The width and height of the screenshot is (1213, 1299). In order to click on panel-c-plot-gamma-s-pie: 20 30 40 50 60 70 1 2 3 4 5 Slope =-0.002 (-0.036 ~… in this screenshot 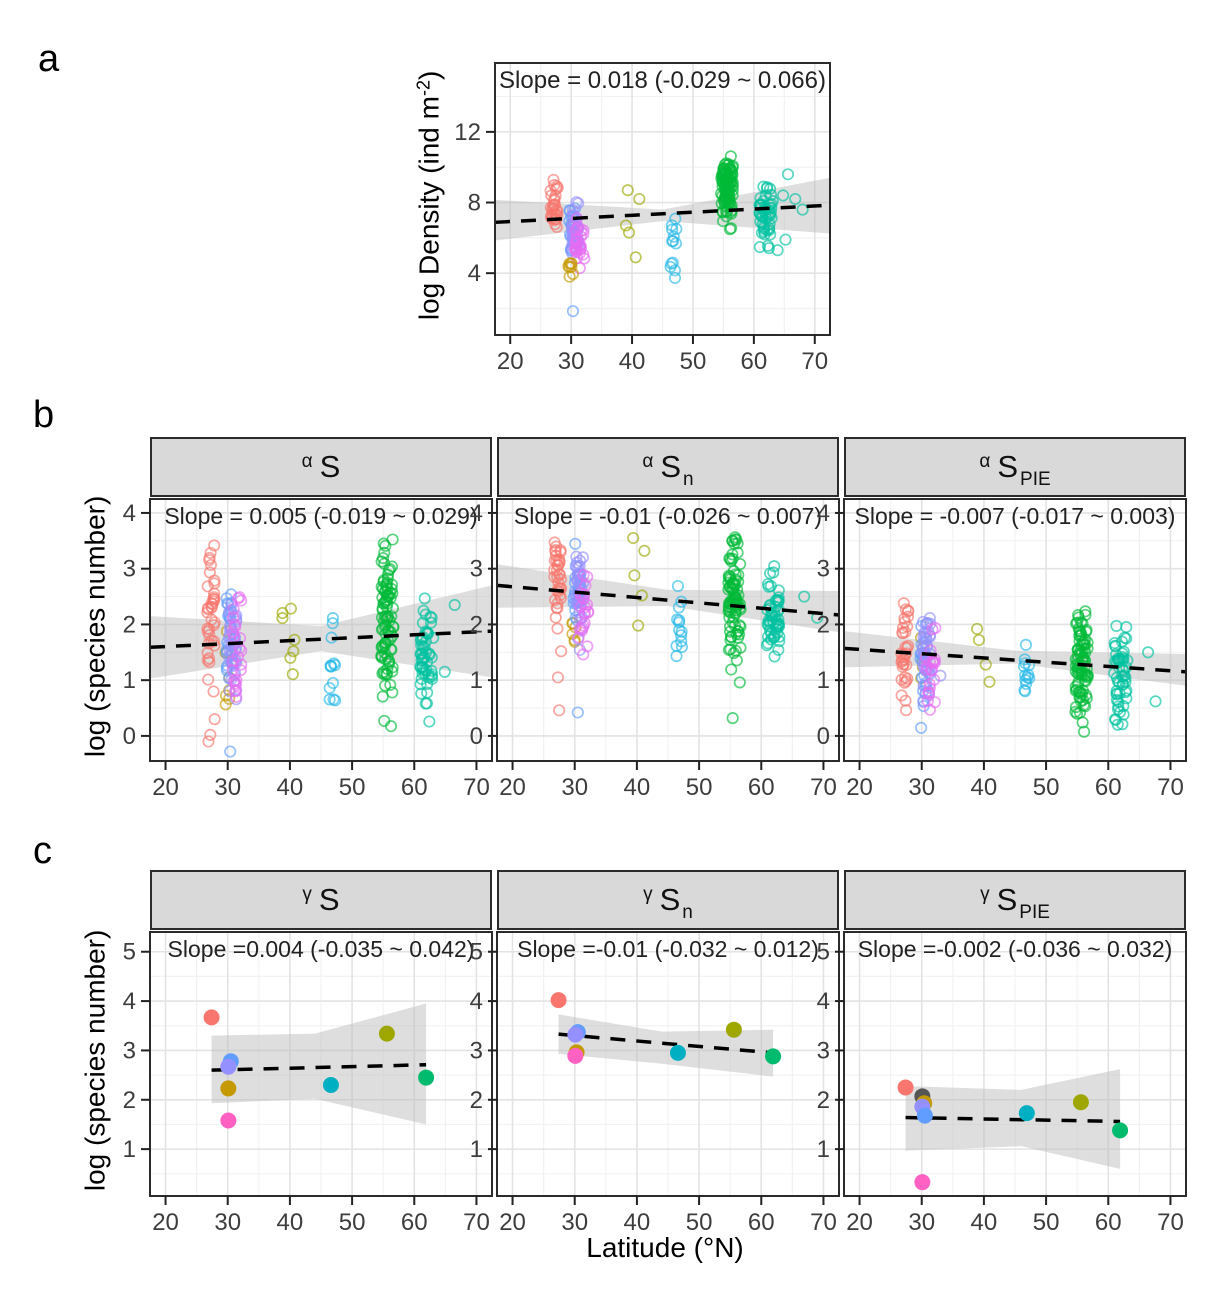, I will do `click(1002, 1083)`.